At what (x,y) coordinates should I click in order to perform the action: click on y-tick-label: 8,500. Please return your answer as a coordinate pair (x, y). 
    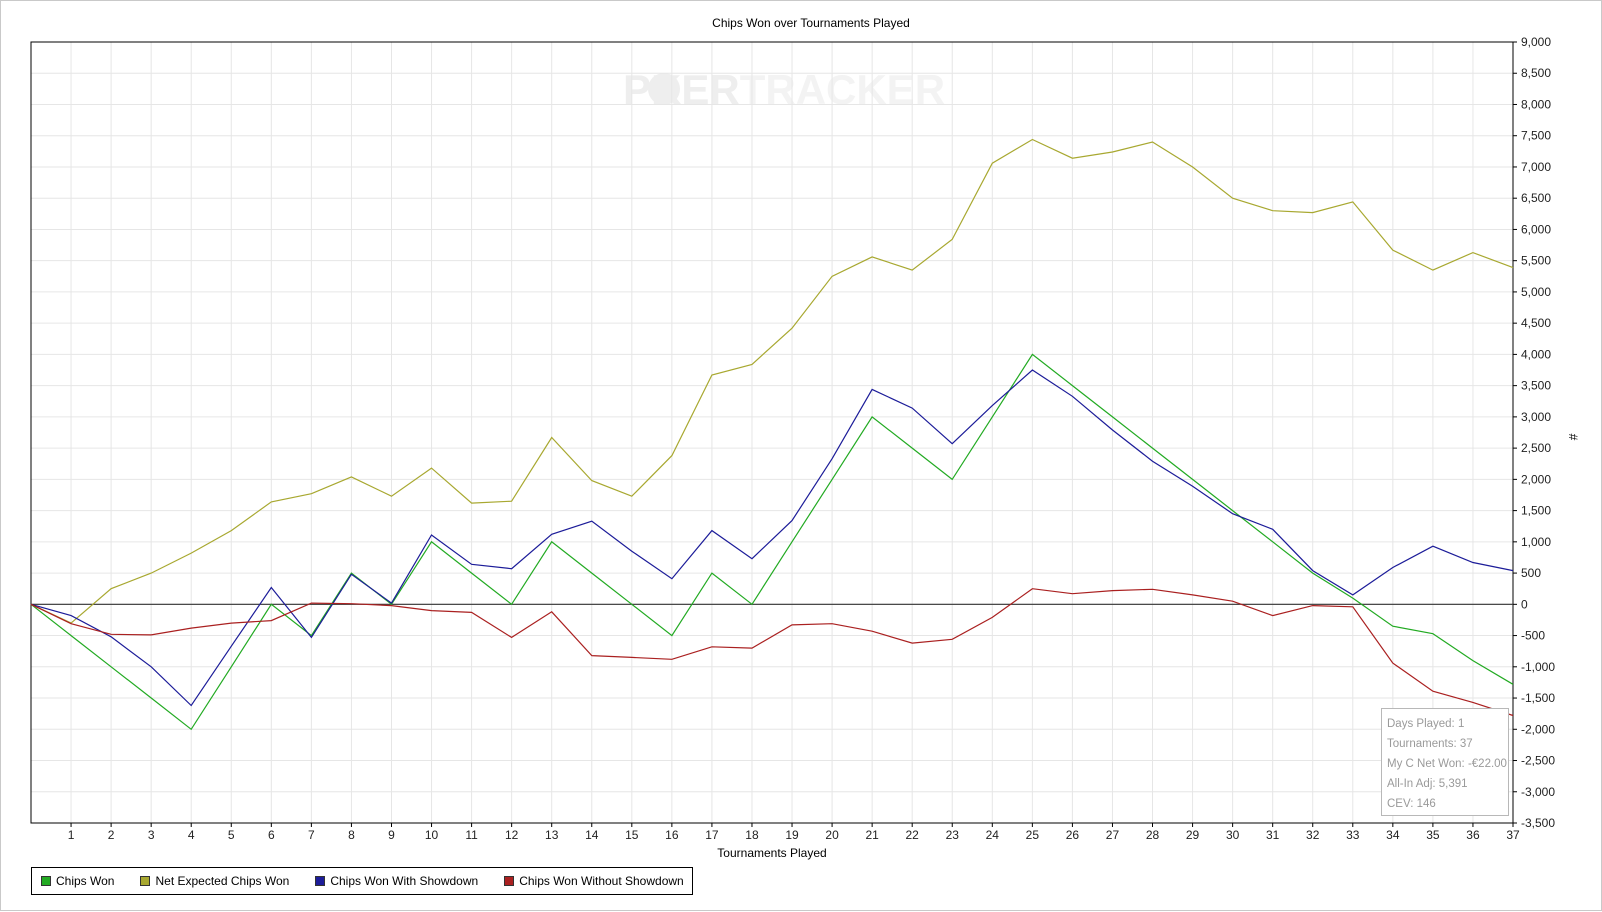
    Looking at the image, I should click on (1536, 73).